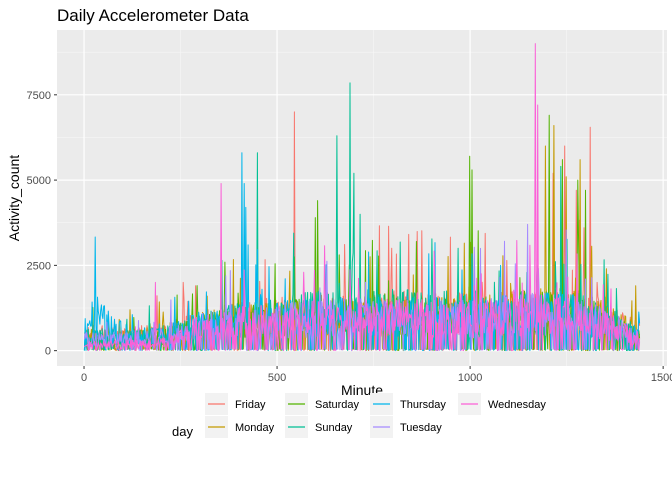 The height and width of the screenshot is (480, 672). I want to click on x-tick-label: 0, so click(84, 378).